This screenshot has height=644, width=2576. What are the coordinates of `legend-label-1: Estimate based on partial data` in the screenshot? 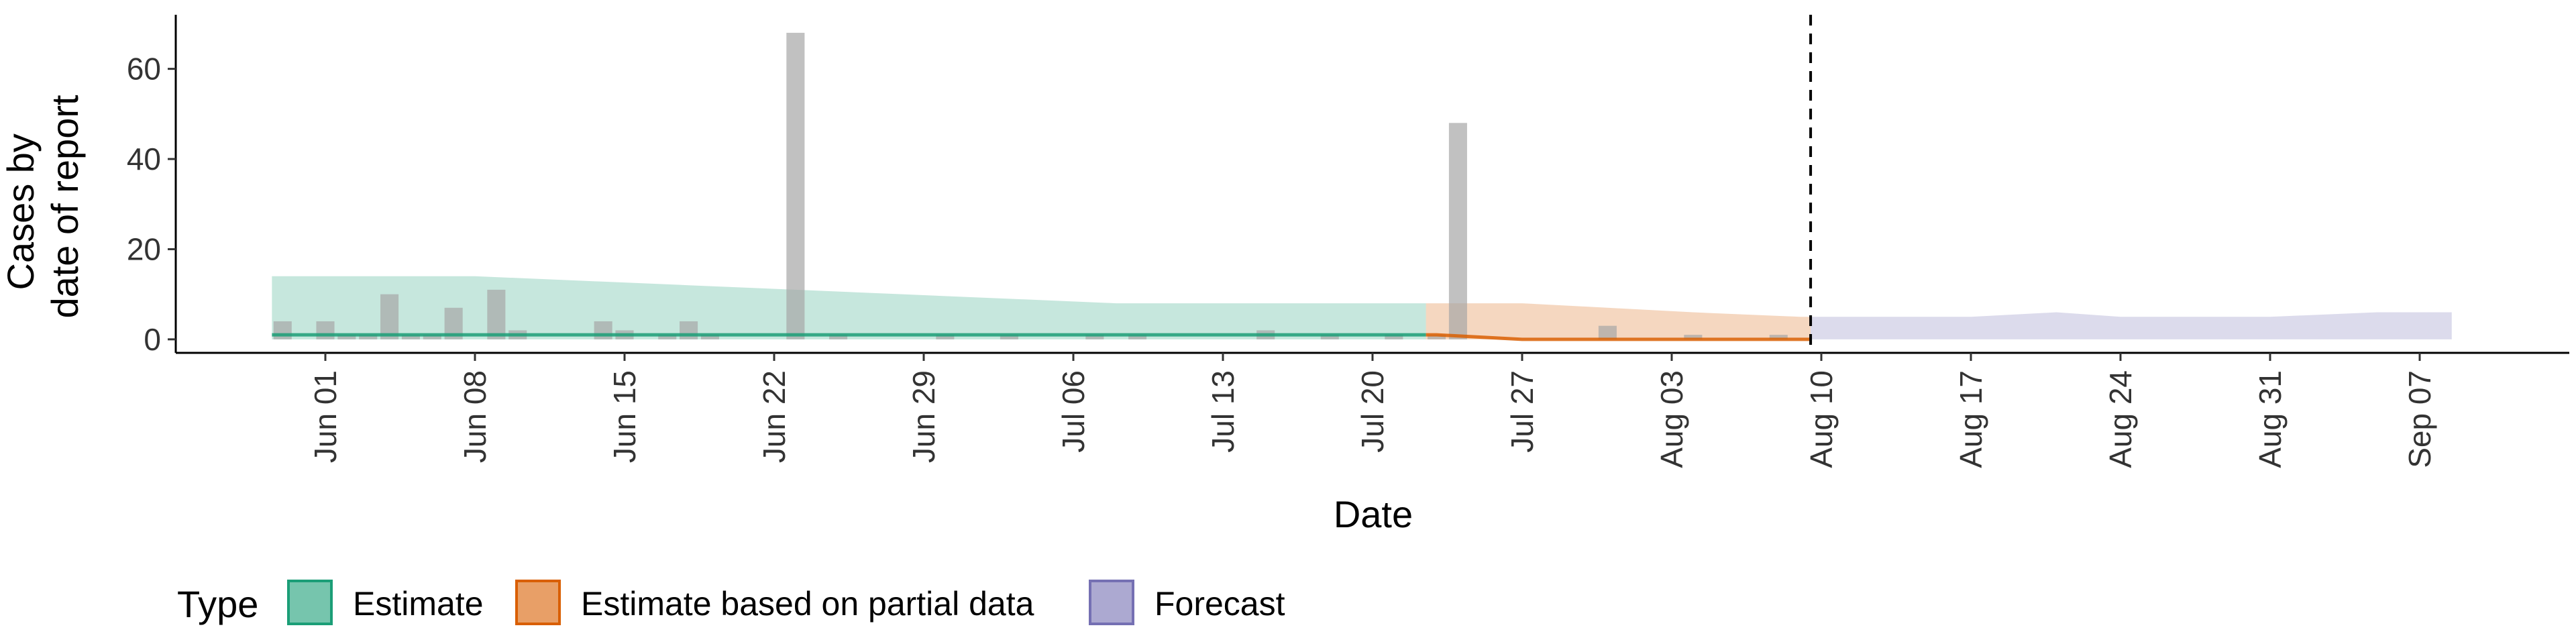 It's located at (807, 604).